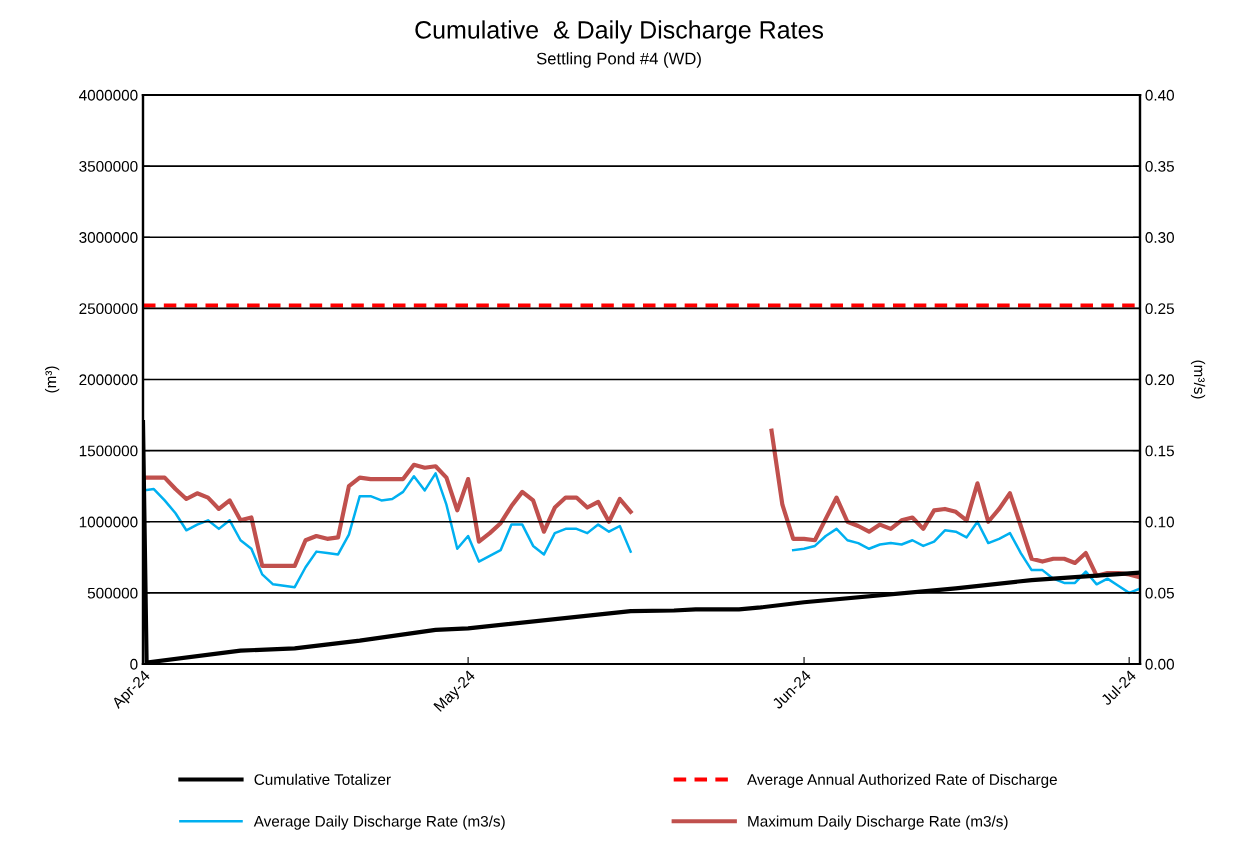 The image size is (1238, 852). I want to click on y-tick-label: 500000, so click(112, 593).